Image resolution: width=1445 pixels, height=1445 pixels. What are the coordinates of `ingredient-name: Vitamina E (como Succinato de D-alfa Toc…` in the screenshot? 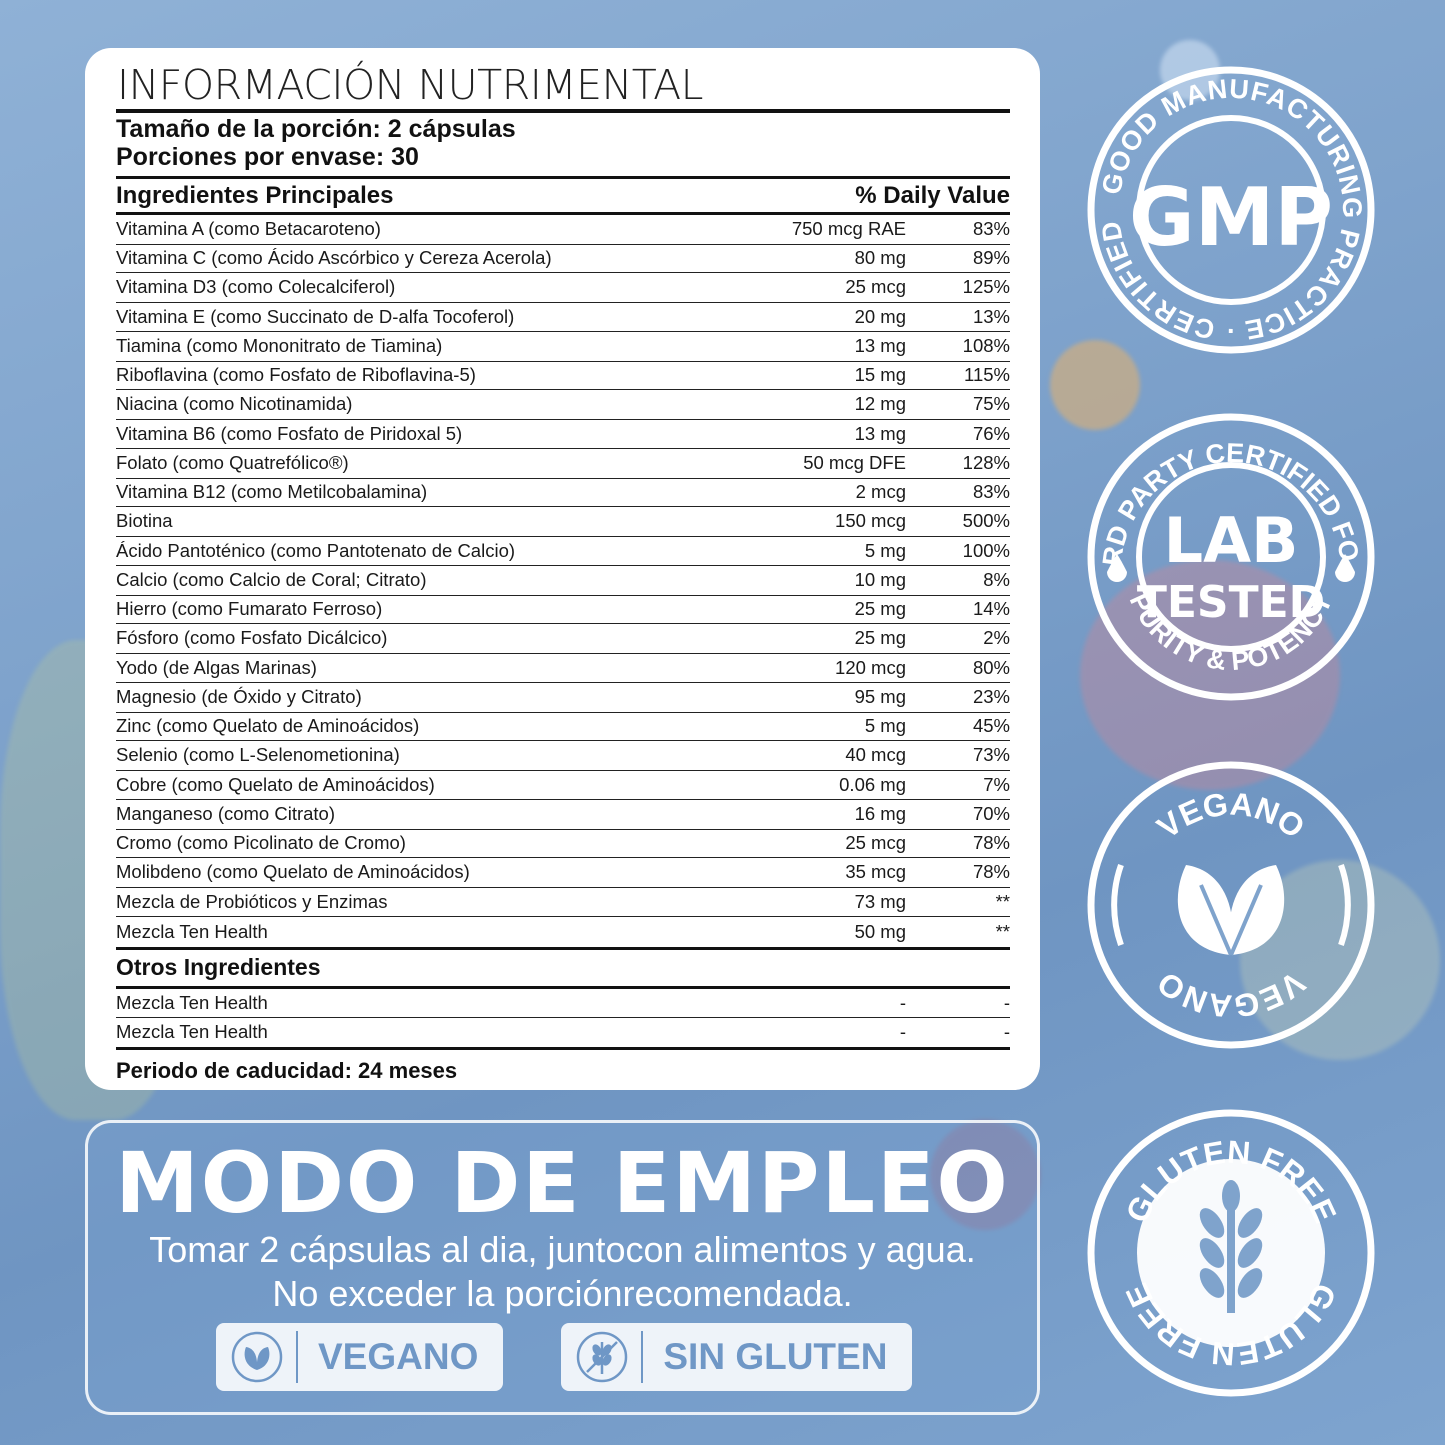 It's located at (315, 316).